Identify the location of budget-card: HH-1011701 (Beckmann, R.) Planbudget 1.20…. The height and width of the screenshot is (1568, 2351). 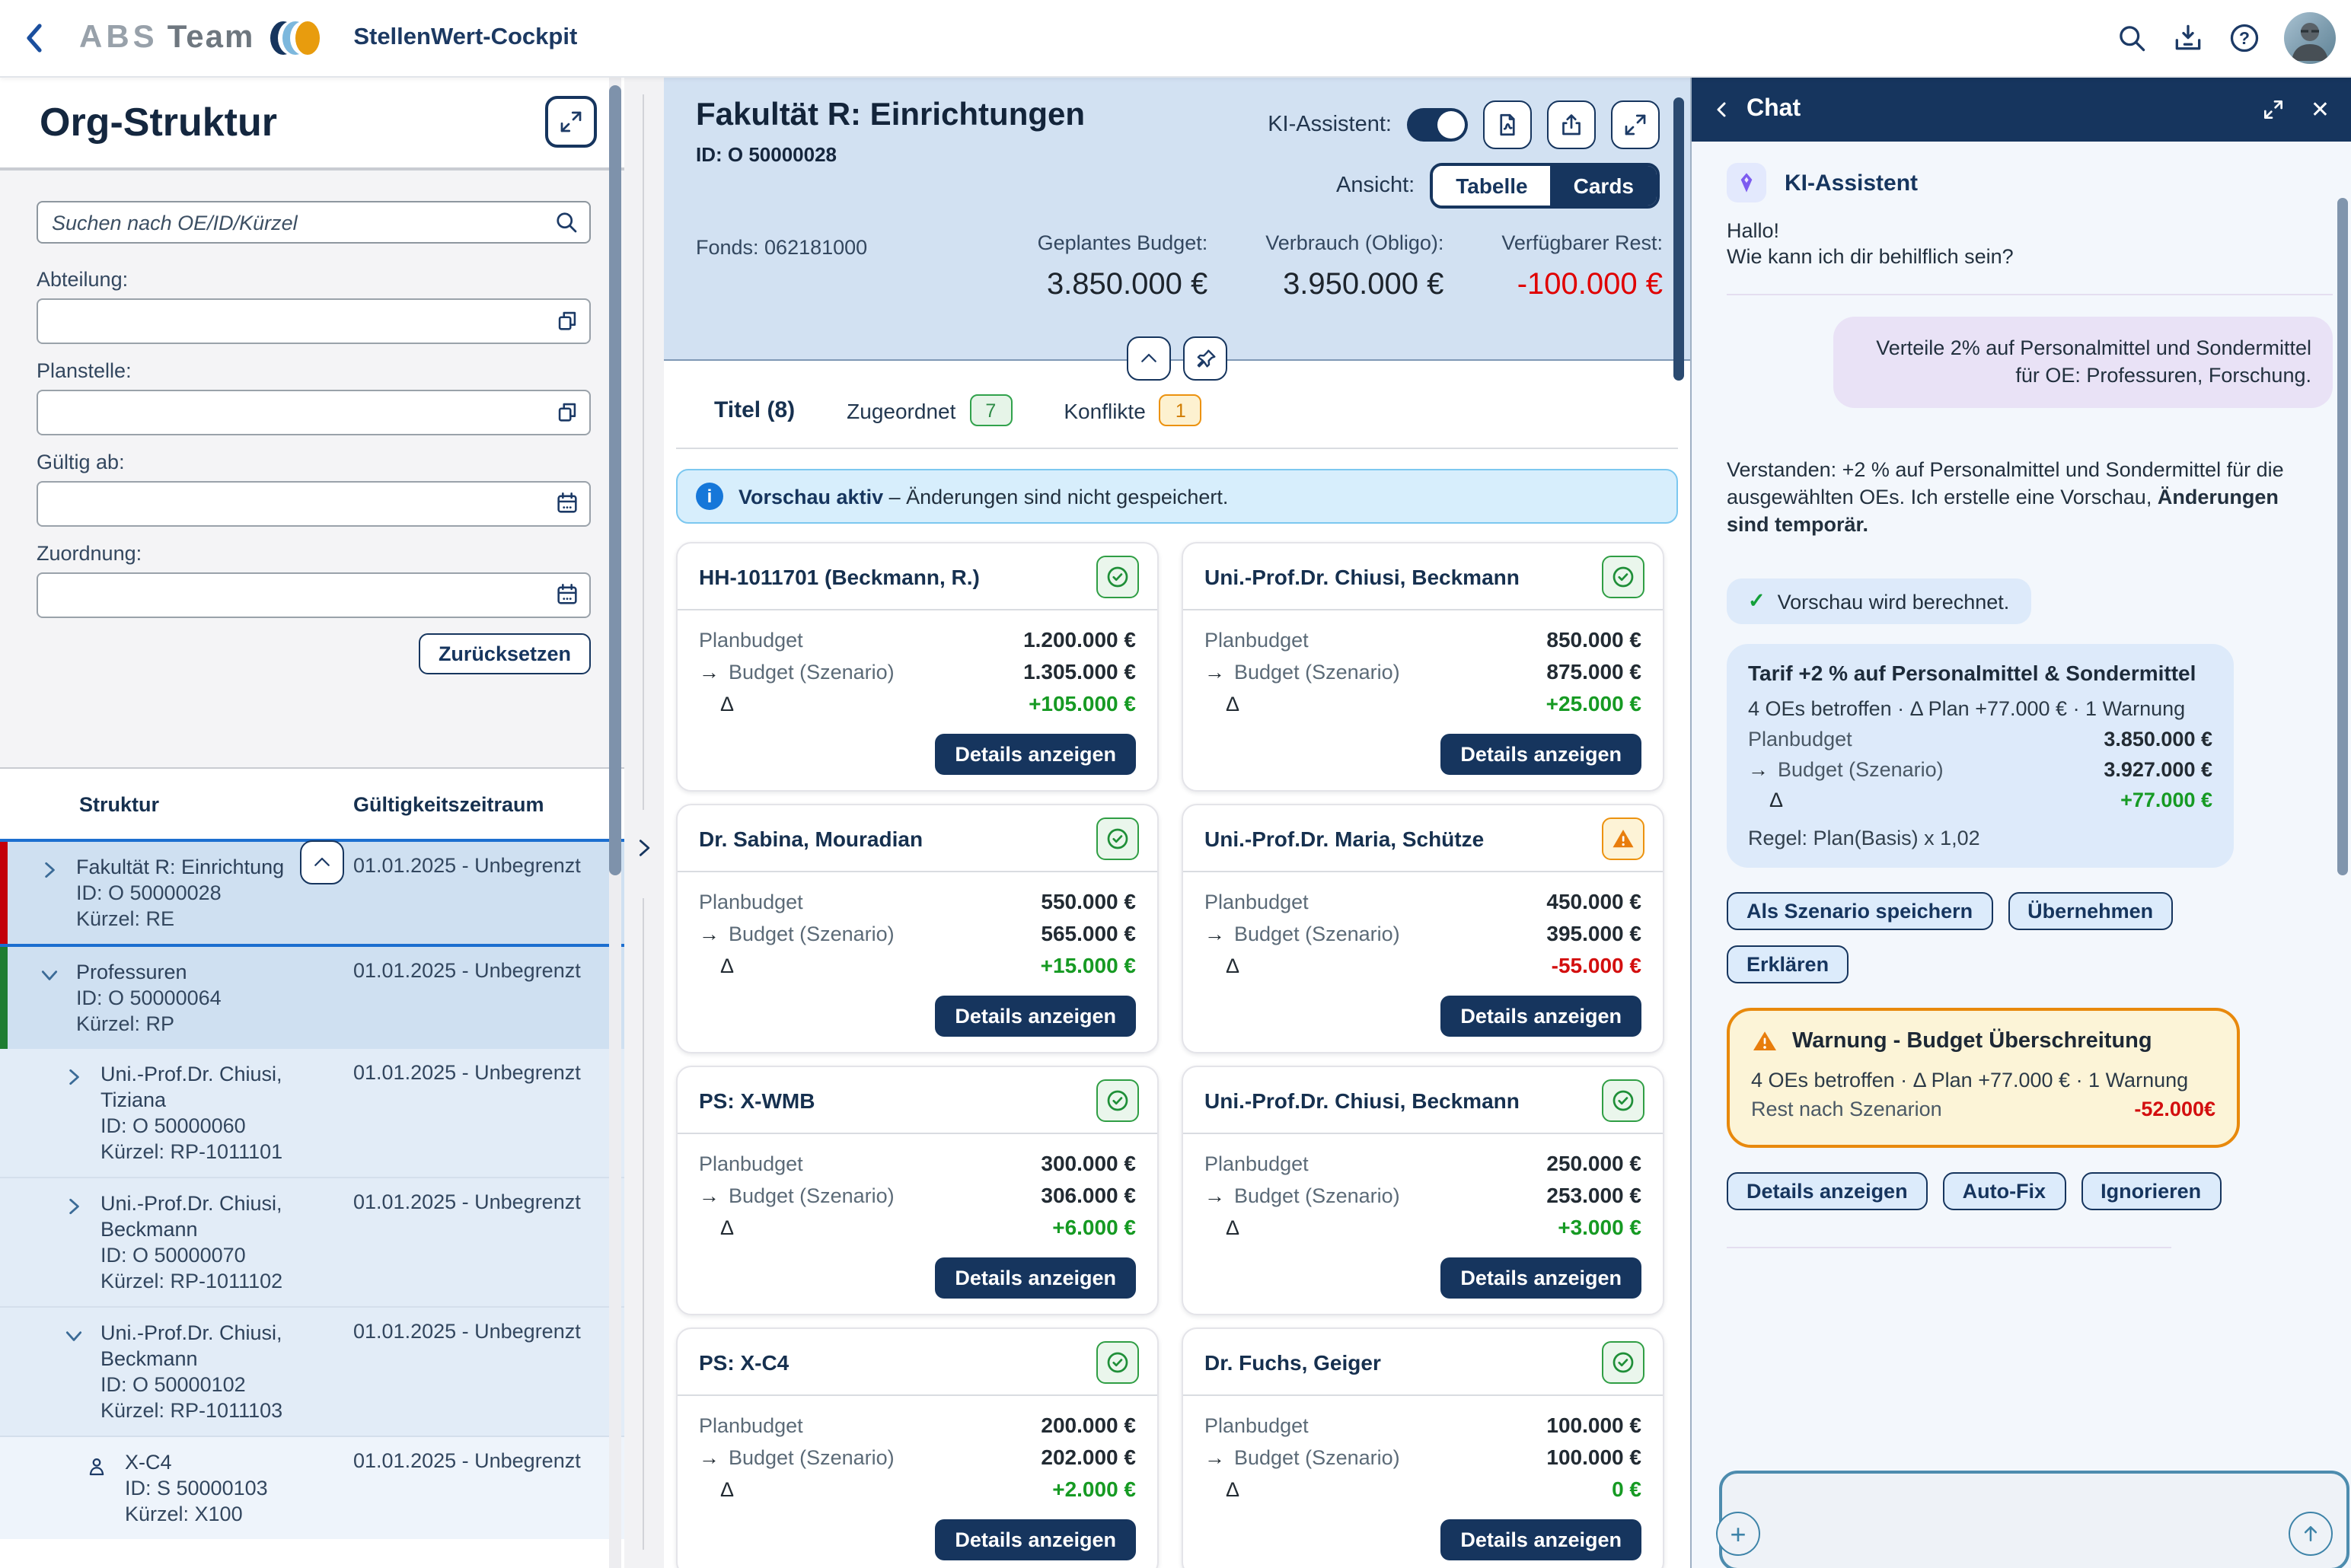
(917, 667).